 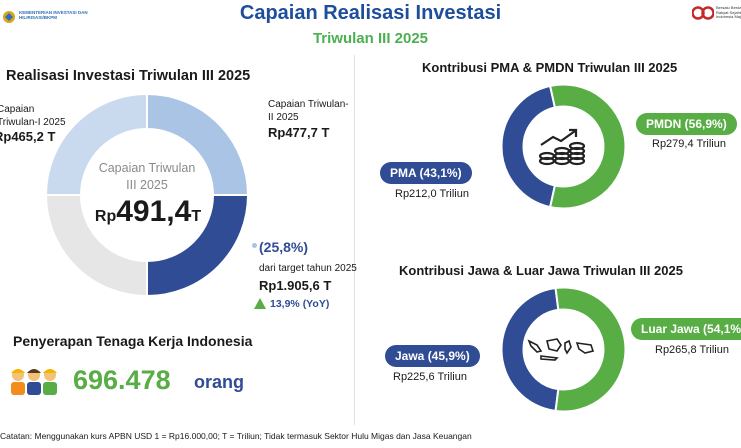 What do you see at coordinates (354, 240) in the screenshot?
I see `section-divider` at bounding box center [354, 240].